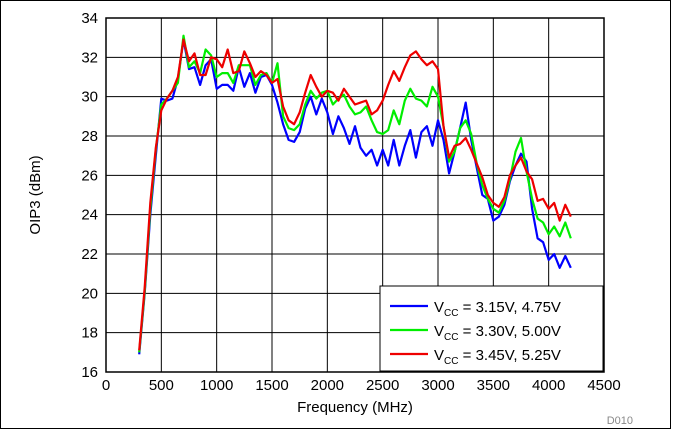 Image resolution: width=673 pixels, height=431 pixels. I want to click on x-axis-label: Frequency (MHz), so click(355, 407).